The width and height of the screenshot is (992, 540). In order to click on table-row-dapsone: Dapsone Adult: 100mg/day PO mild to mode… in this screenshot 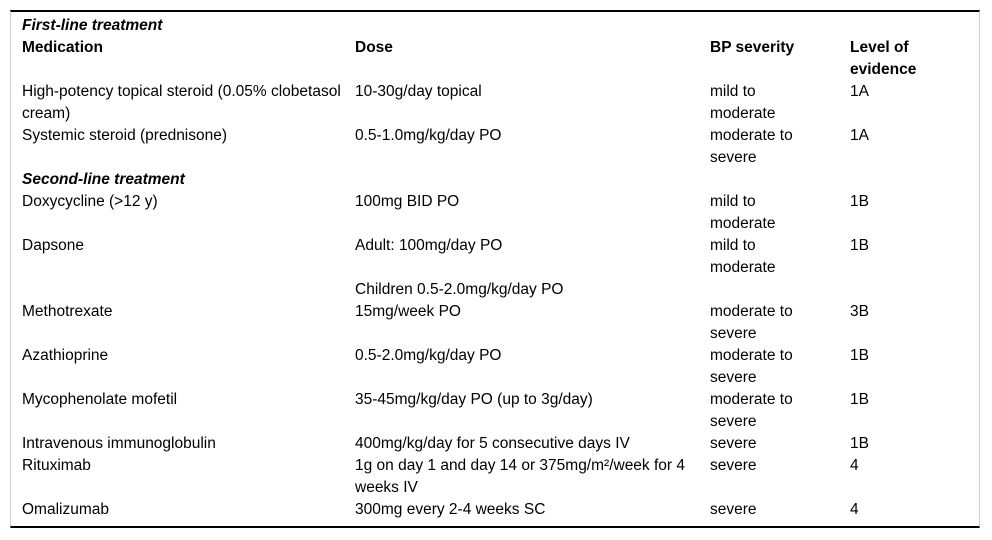, I will do `click(500, 257)`.